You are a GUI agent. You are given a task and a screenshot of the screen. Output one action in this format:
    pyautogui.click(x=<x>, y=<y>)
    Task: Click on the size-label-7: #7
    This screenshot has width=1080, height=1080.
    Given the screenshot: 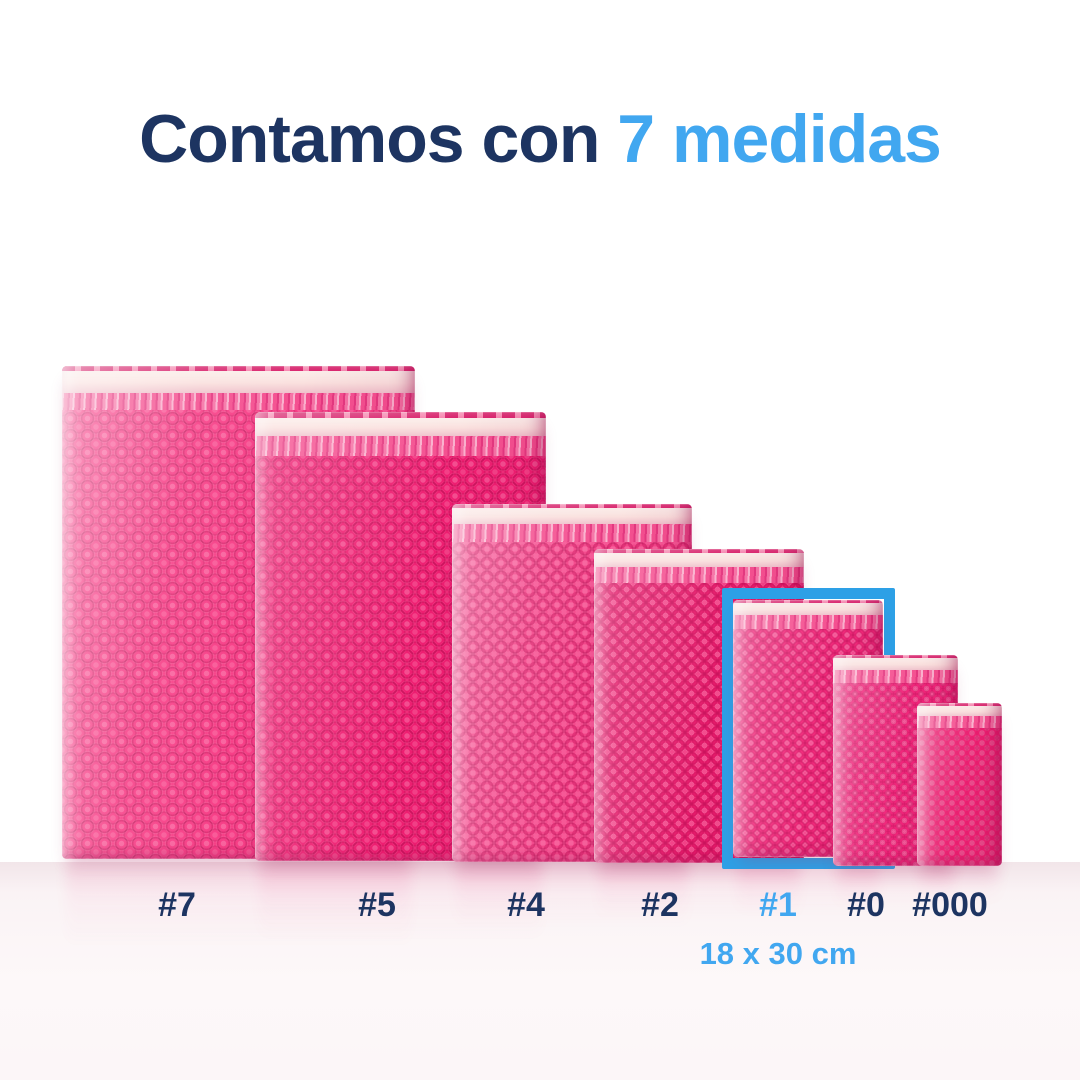 What is the action you would take?
    pyautogui.click(x=177, y=905)
    